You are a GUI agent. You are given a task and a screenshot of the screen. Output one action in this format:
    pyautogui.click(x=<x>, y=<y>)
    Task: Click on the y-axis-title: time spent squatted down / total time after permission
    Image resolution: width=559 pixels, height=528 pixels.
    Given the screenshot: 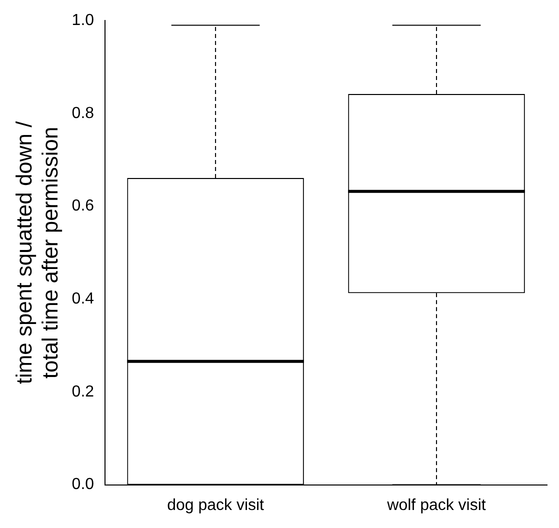 What is the action you would take?
    pyautogui.click(x=37, y=252)
    